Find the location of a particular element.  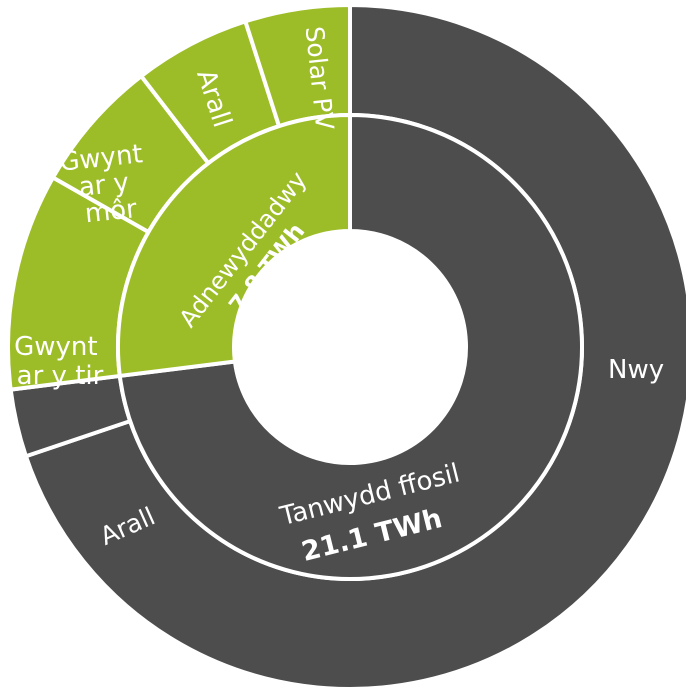

outer-label-nwy: Nwy is located at coordinates (636, 370).